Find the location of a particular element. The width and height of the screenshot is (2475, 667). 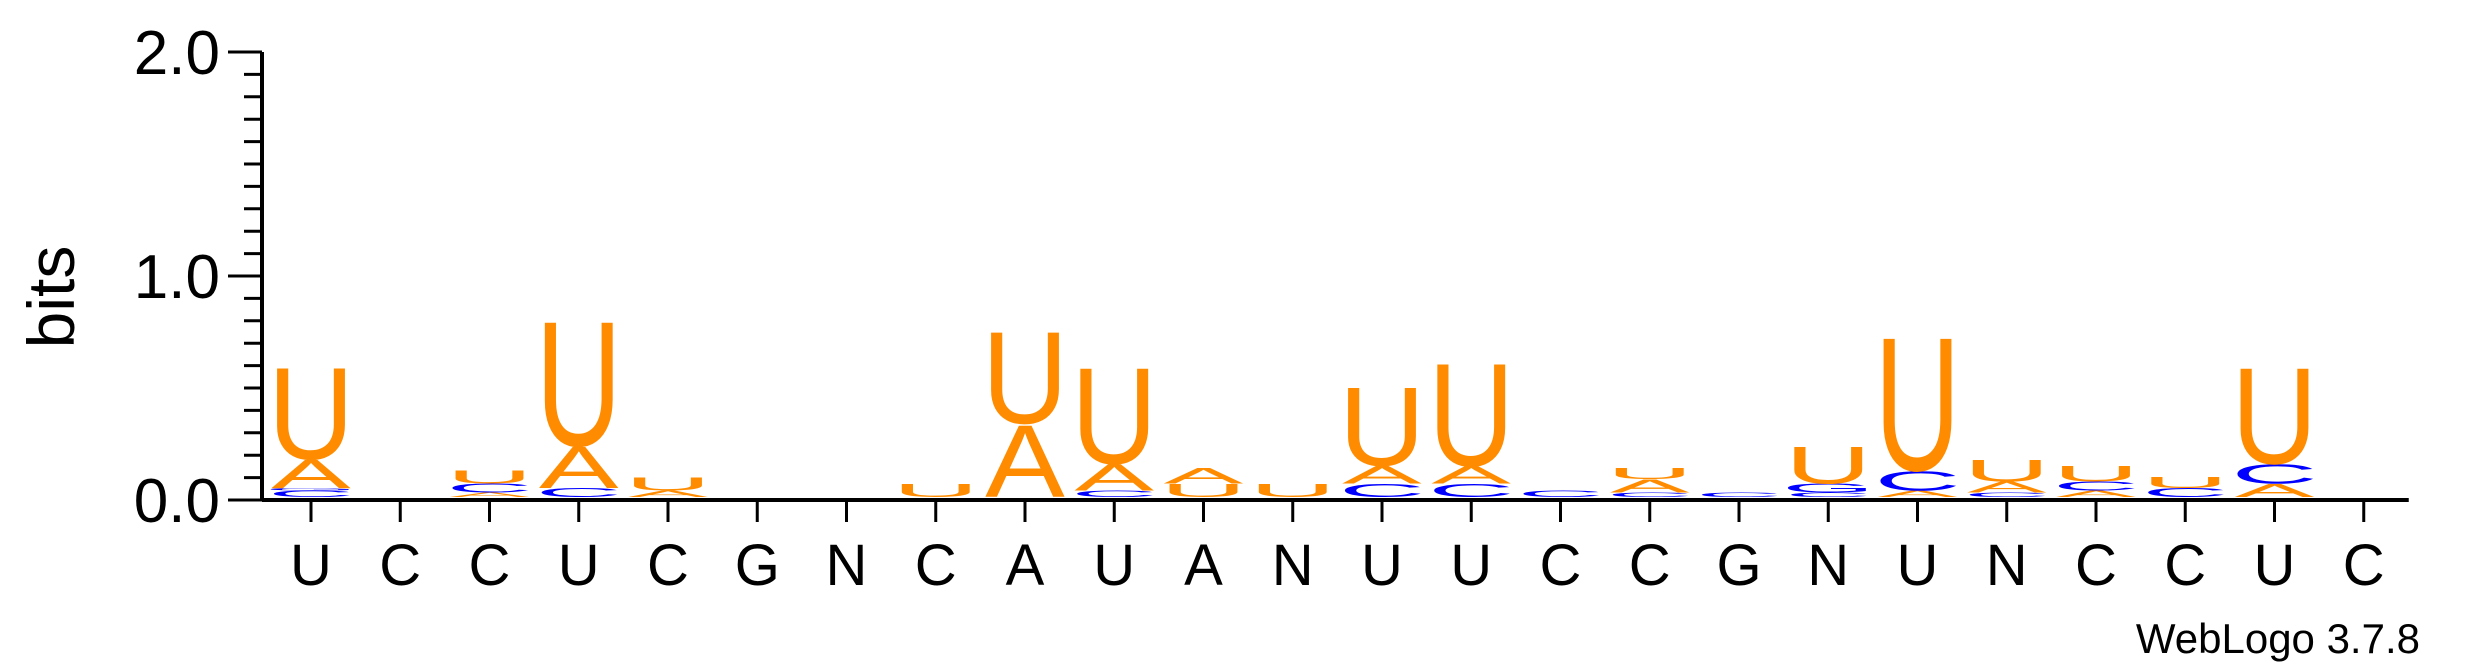

x-tick-label: N is located at coordinates (2007, 565).